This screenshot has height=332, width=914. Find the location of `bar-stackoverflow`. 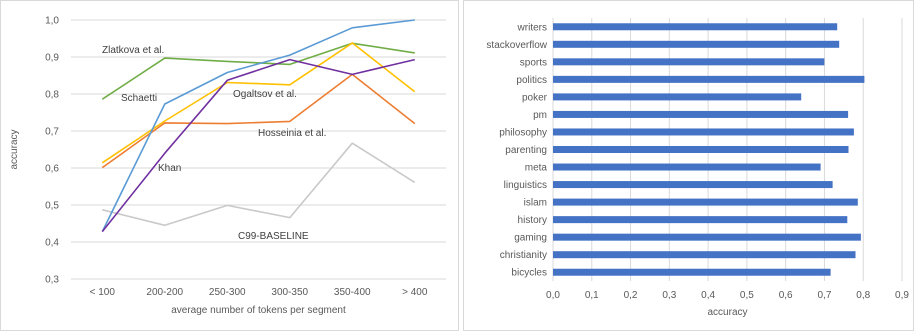

bar-stackoverflow is located at coordinates (696, 44).